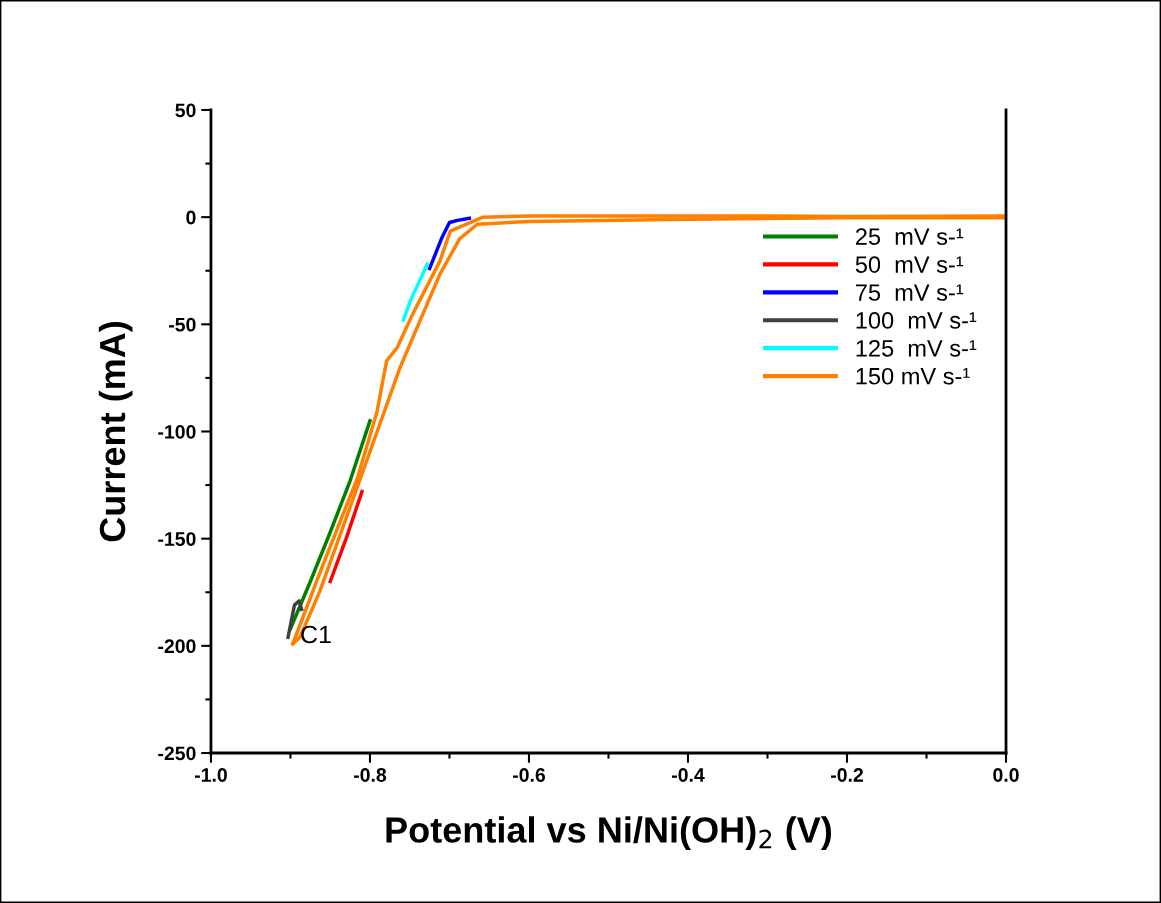  Describe the element at coordinates (177, 431) in the screenshot. I see `y-tick-label: -100` at that location.